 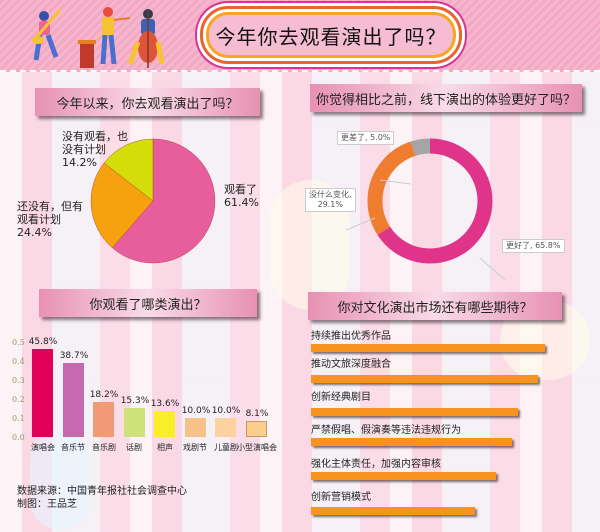 I want to click on data-source: 数据来源：中国青年报社社会调查中心, so click(x=102, y=491).